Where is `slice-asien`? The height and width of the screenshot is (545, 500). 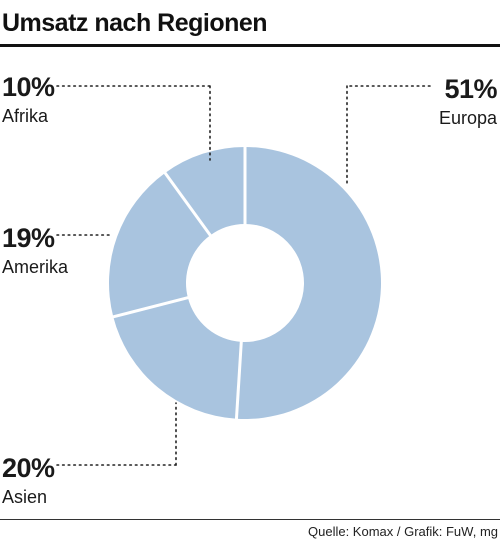
slice-asien is located at coordinates (177, 358).